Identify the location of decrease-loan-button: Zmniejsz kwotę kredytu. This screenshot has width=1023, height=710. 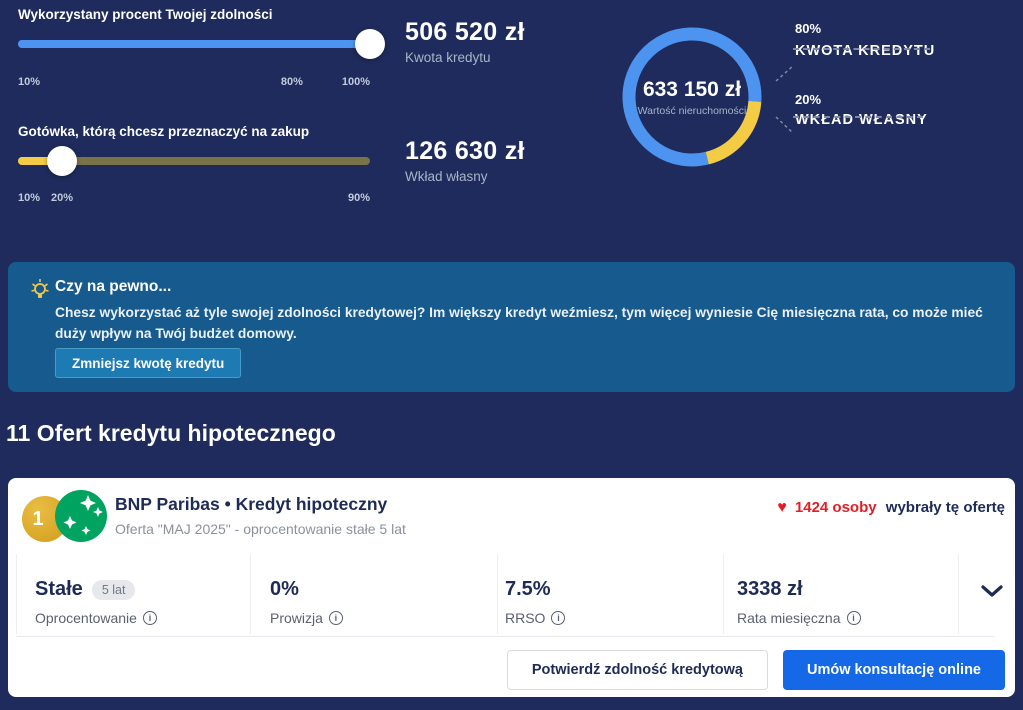
(148, 363).